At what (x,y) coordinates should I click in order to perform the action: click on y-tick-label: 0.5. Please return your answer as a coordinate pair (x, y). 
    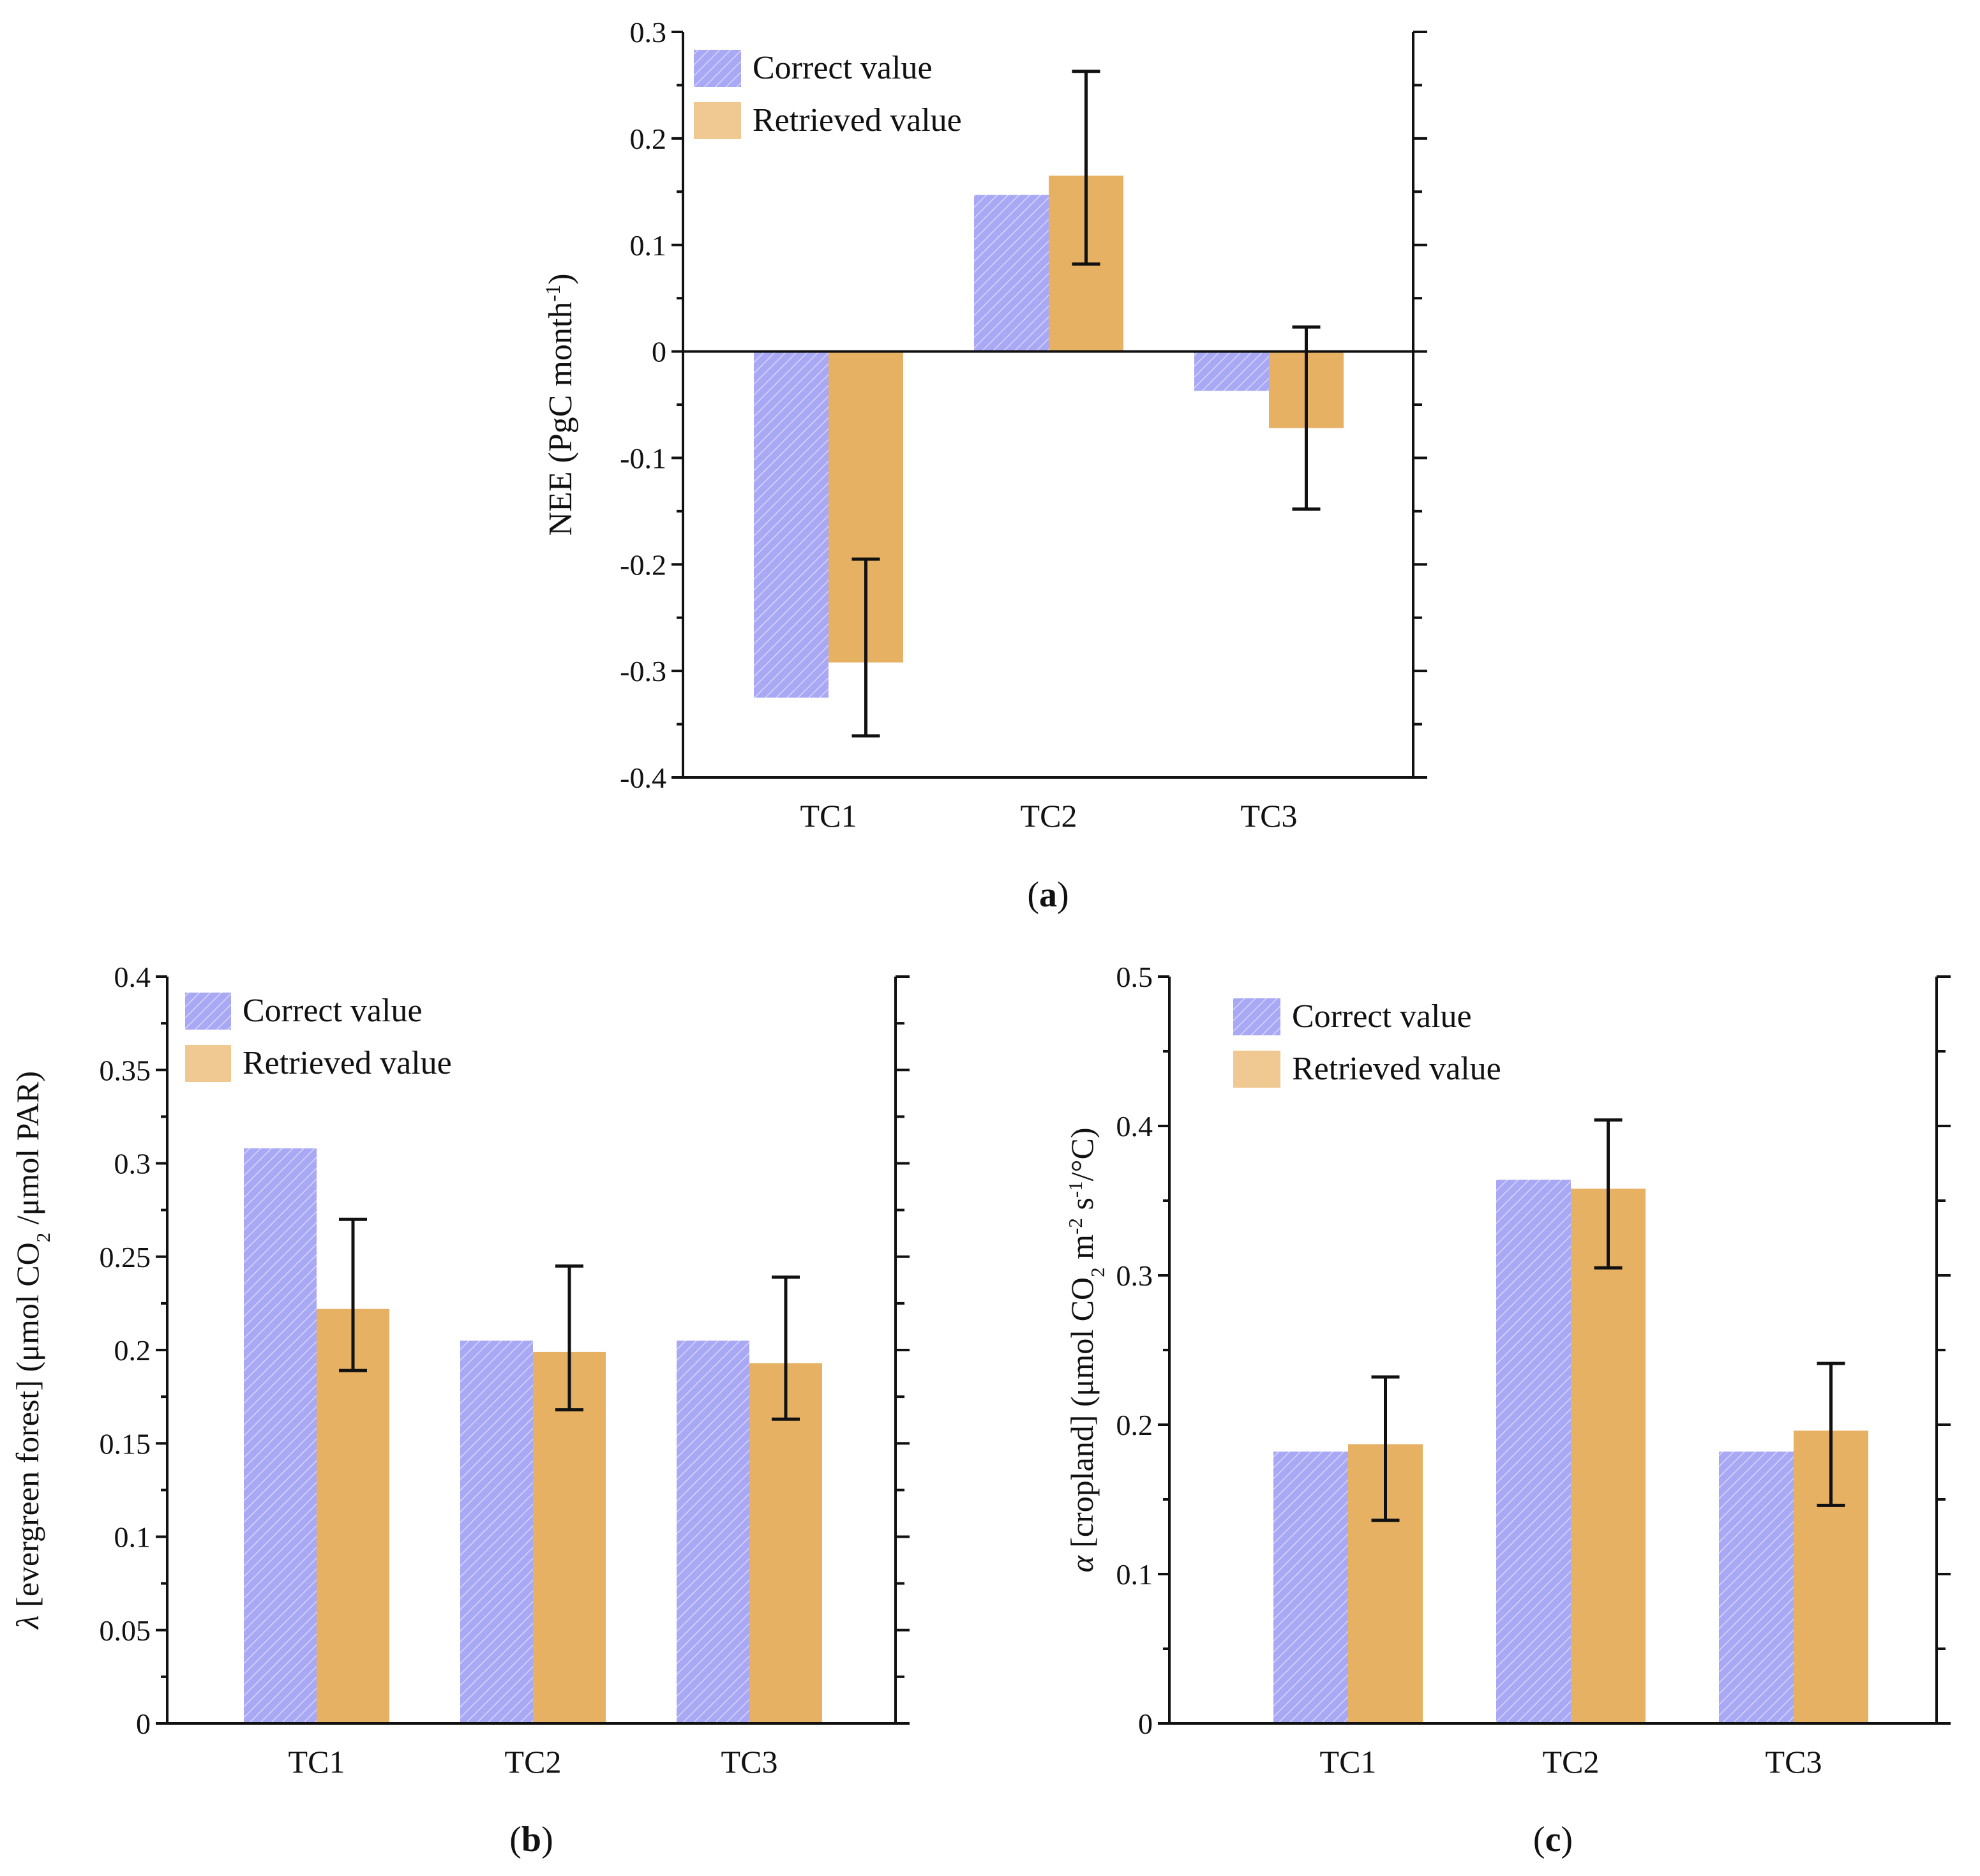
    Looking at the image, I should click on (1134, 977).